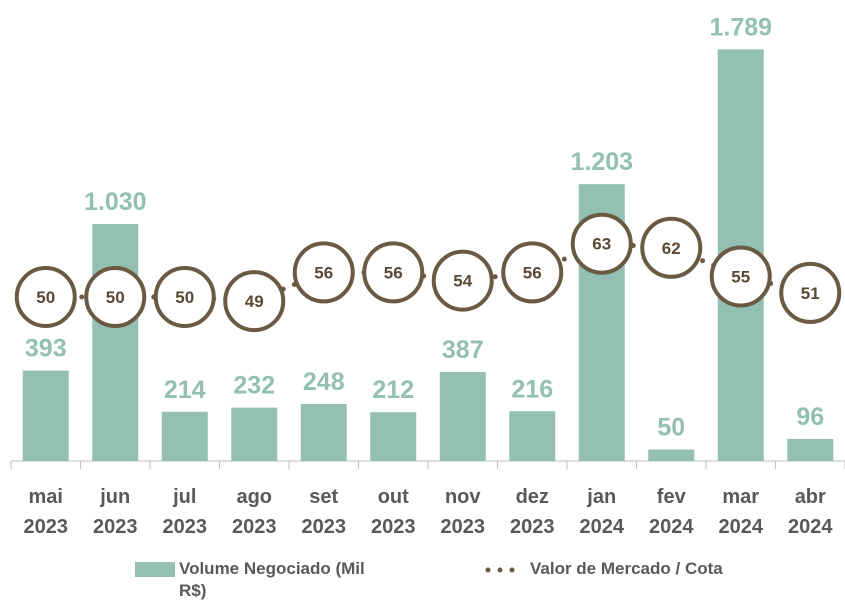 The image size is (845, 607). What do you see at coordinates (254, 386) in the screenshot?
I see `bar-value-label: 232` at bounding box center [254, 386].